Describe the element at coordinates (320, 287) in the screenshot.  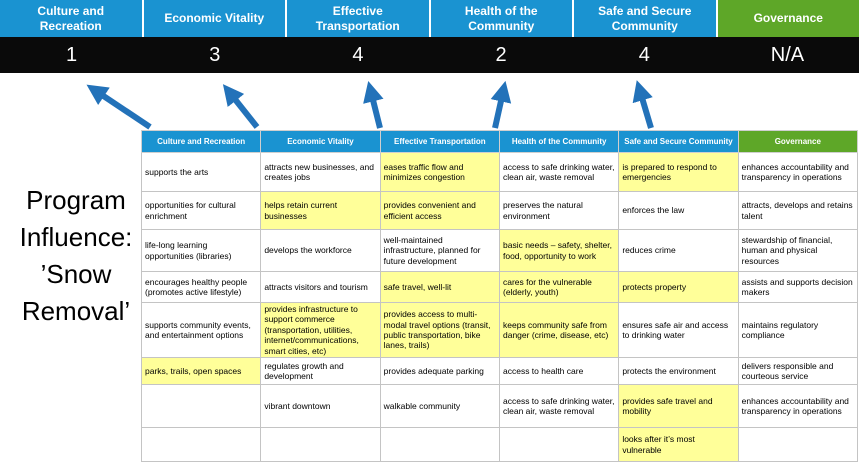
I see `matrix-cell: attracts visitors and tourism` at that location.